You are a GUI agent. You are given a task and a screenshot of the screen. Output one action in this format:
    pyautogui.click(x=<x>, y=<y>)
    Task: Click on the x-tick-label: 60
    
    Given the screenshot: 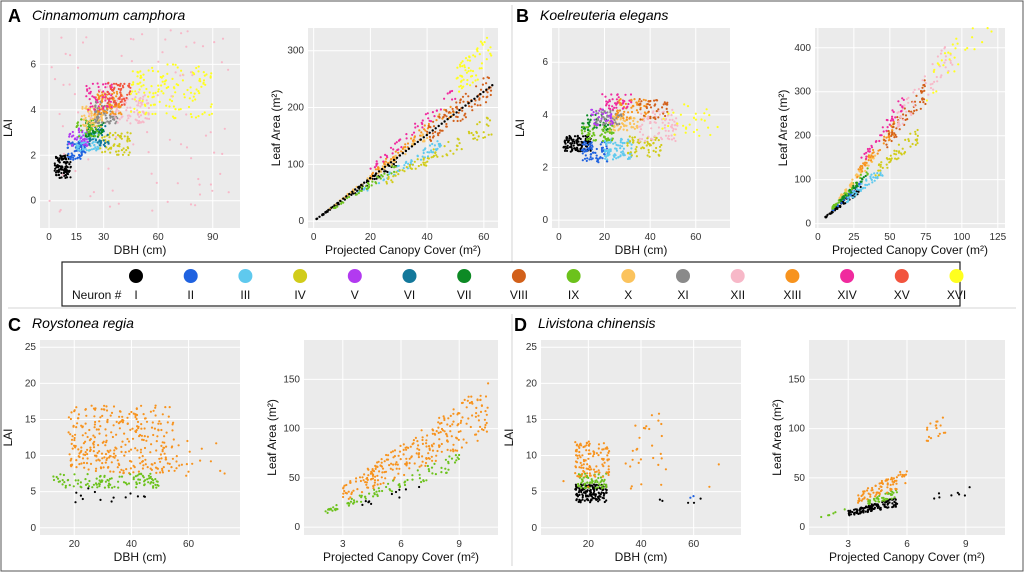 What is the action you would take?
    pyautogui.click(x=484, y=237)
    